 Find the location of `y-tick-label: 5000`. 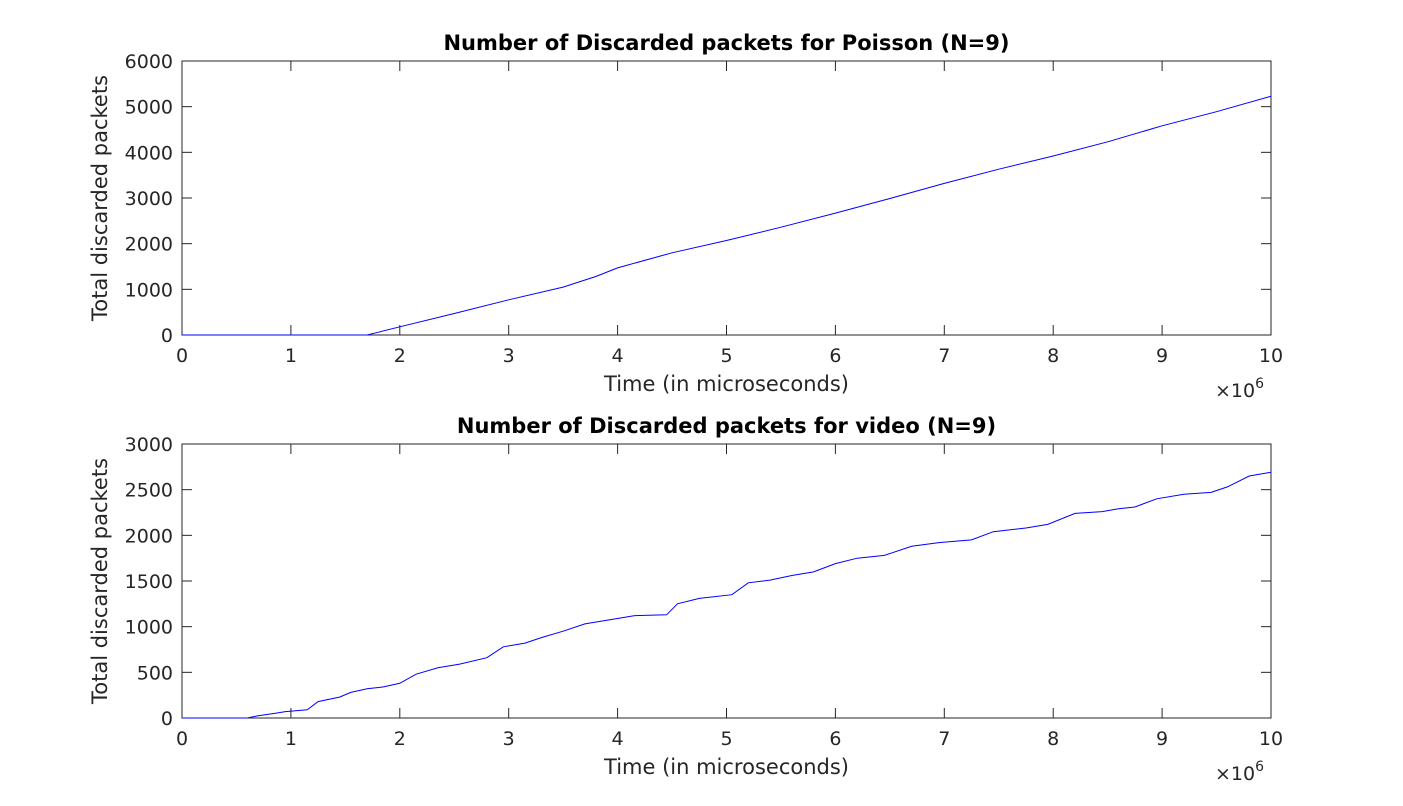

y-tick-label: 5000 is located at coordinates (149, 108).